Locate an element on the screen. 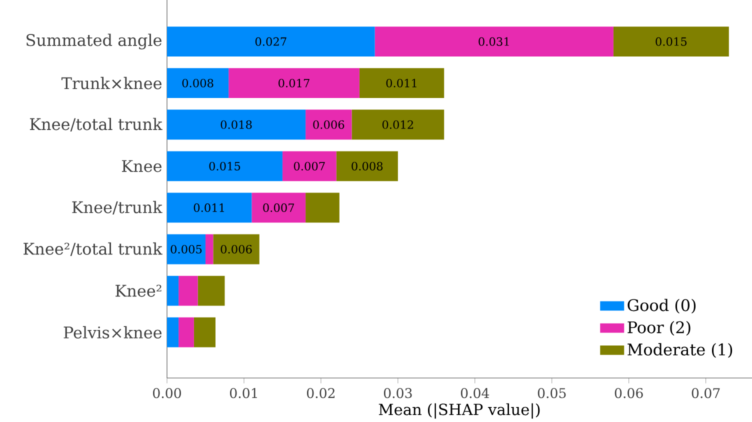 The height and width of the screenshot is (422, 752). y-tick-label: Knee² is located at coordinates (139, 290).